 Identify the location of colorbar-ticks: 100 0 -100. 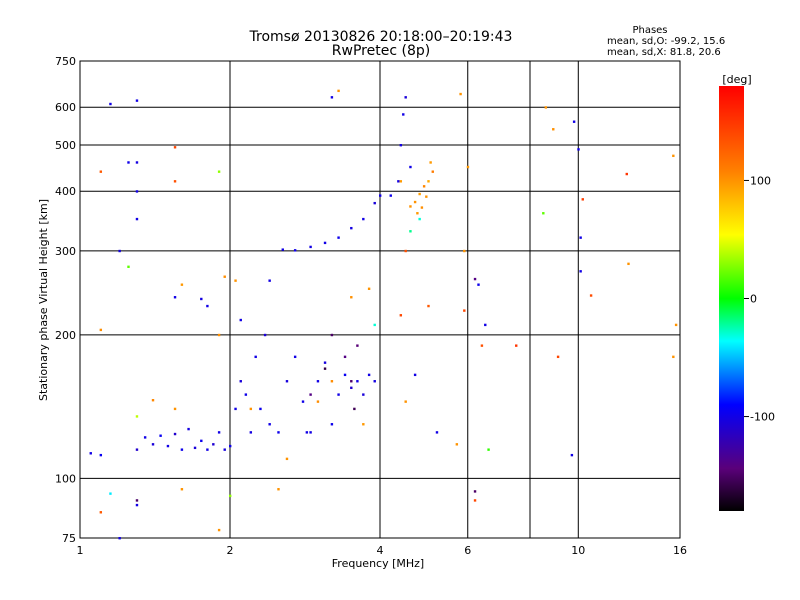
(759, 299).